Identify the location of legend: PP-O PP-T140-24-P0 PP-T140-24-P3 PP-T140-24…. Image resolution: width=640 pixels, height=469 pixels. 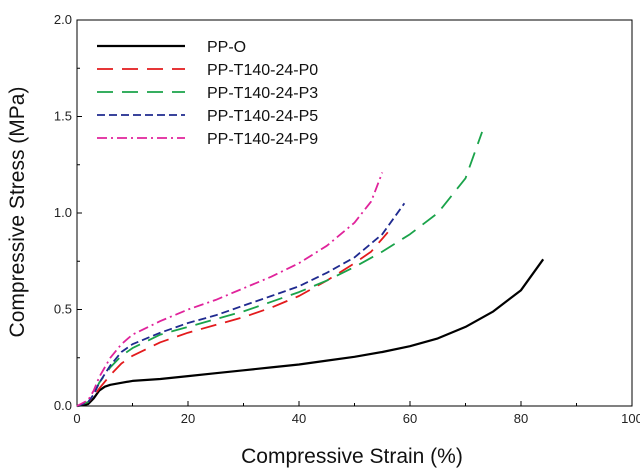
(207, 93).